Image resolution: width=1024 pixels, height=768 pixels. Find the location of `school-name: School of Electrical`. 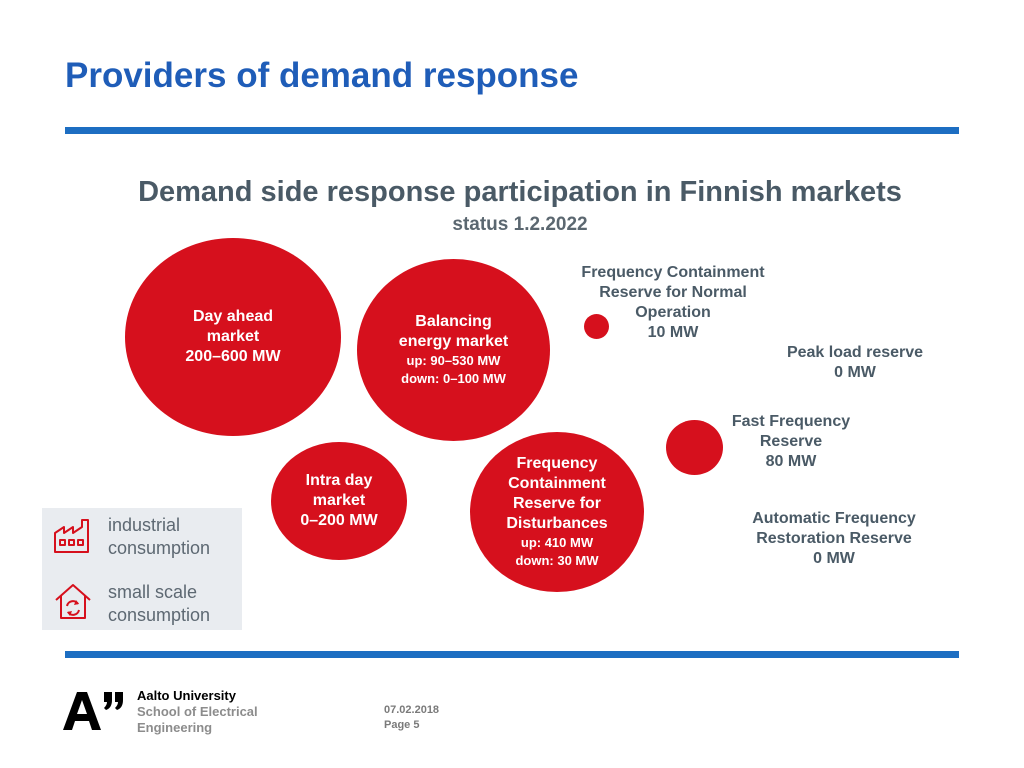

school-name: School of Electrical is located at coordinates (197, 711).